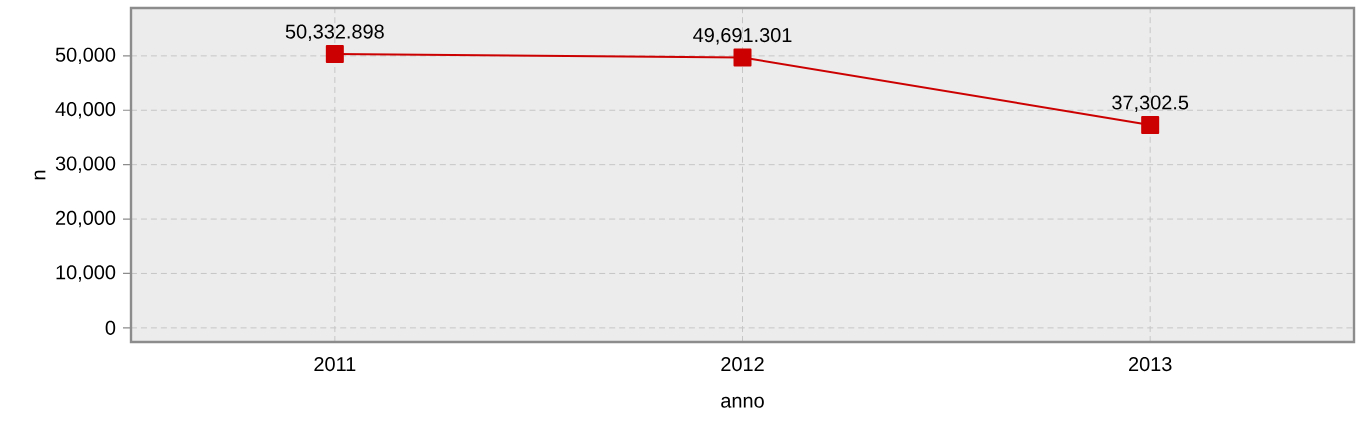 The image size is (1356, 426). What do you see at coordinates (40, 175) in the screenshot?
I see `y-axis-title: n` at bounding box center [40, 175].